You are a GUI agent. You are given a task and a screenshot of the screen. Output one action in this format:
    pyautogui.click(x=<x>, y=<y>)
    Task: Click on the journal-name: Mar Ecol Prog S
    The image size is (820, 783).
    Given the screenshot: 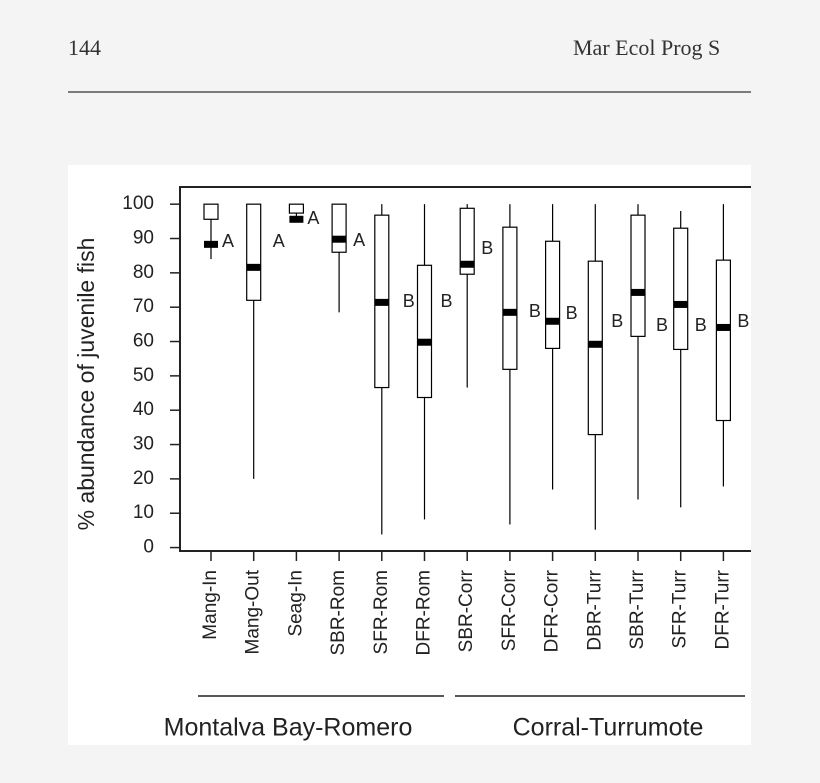 What is the action you would take?
    pyautogui.click(x=646, y=47)
    